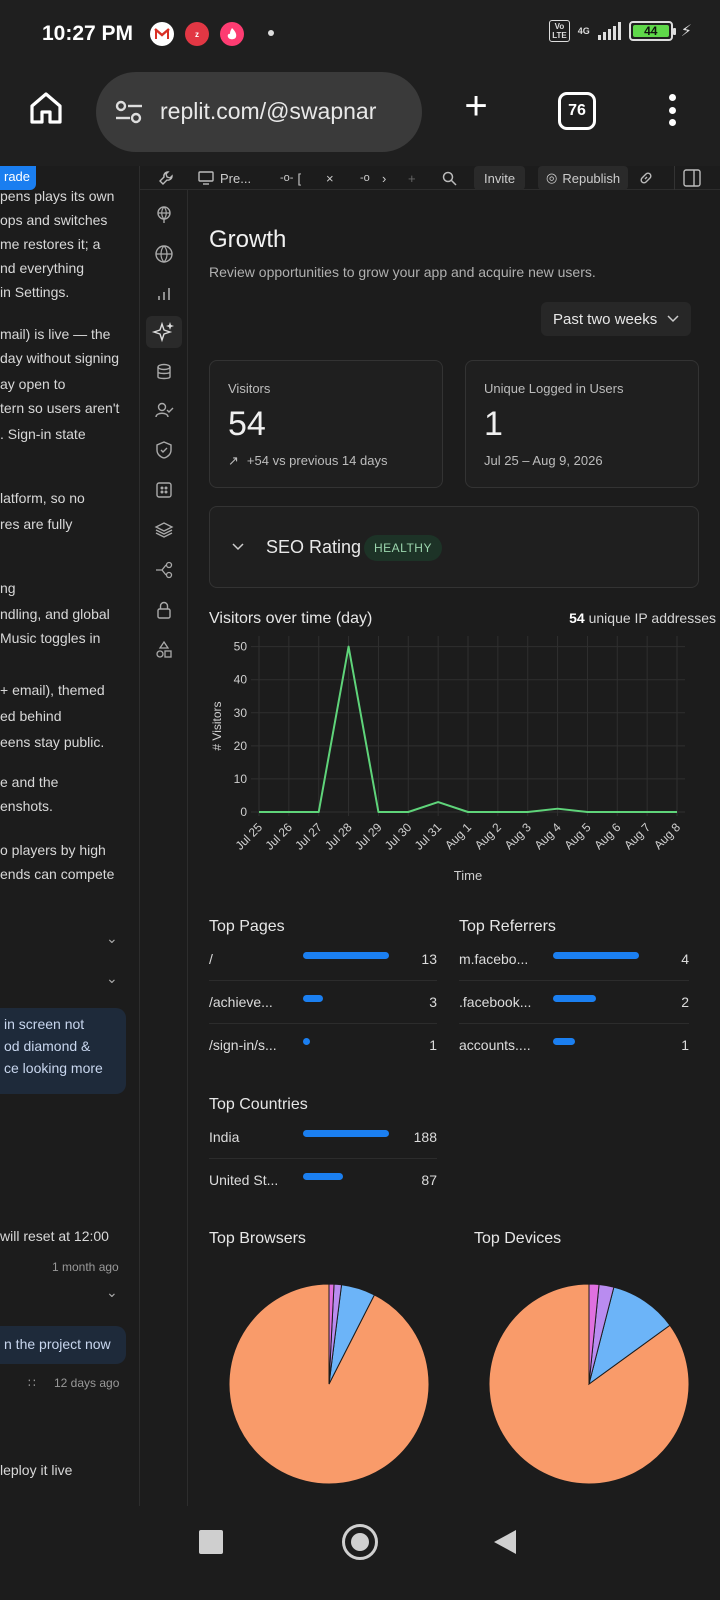  Describe the element at coordinates (85, 1267) in the screenshot. I see `message-timestamp: 1 month ago` at that location.